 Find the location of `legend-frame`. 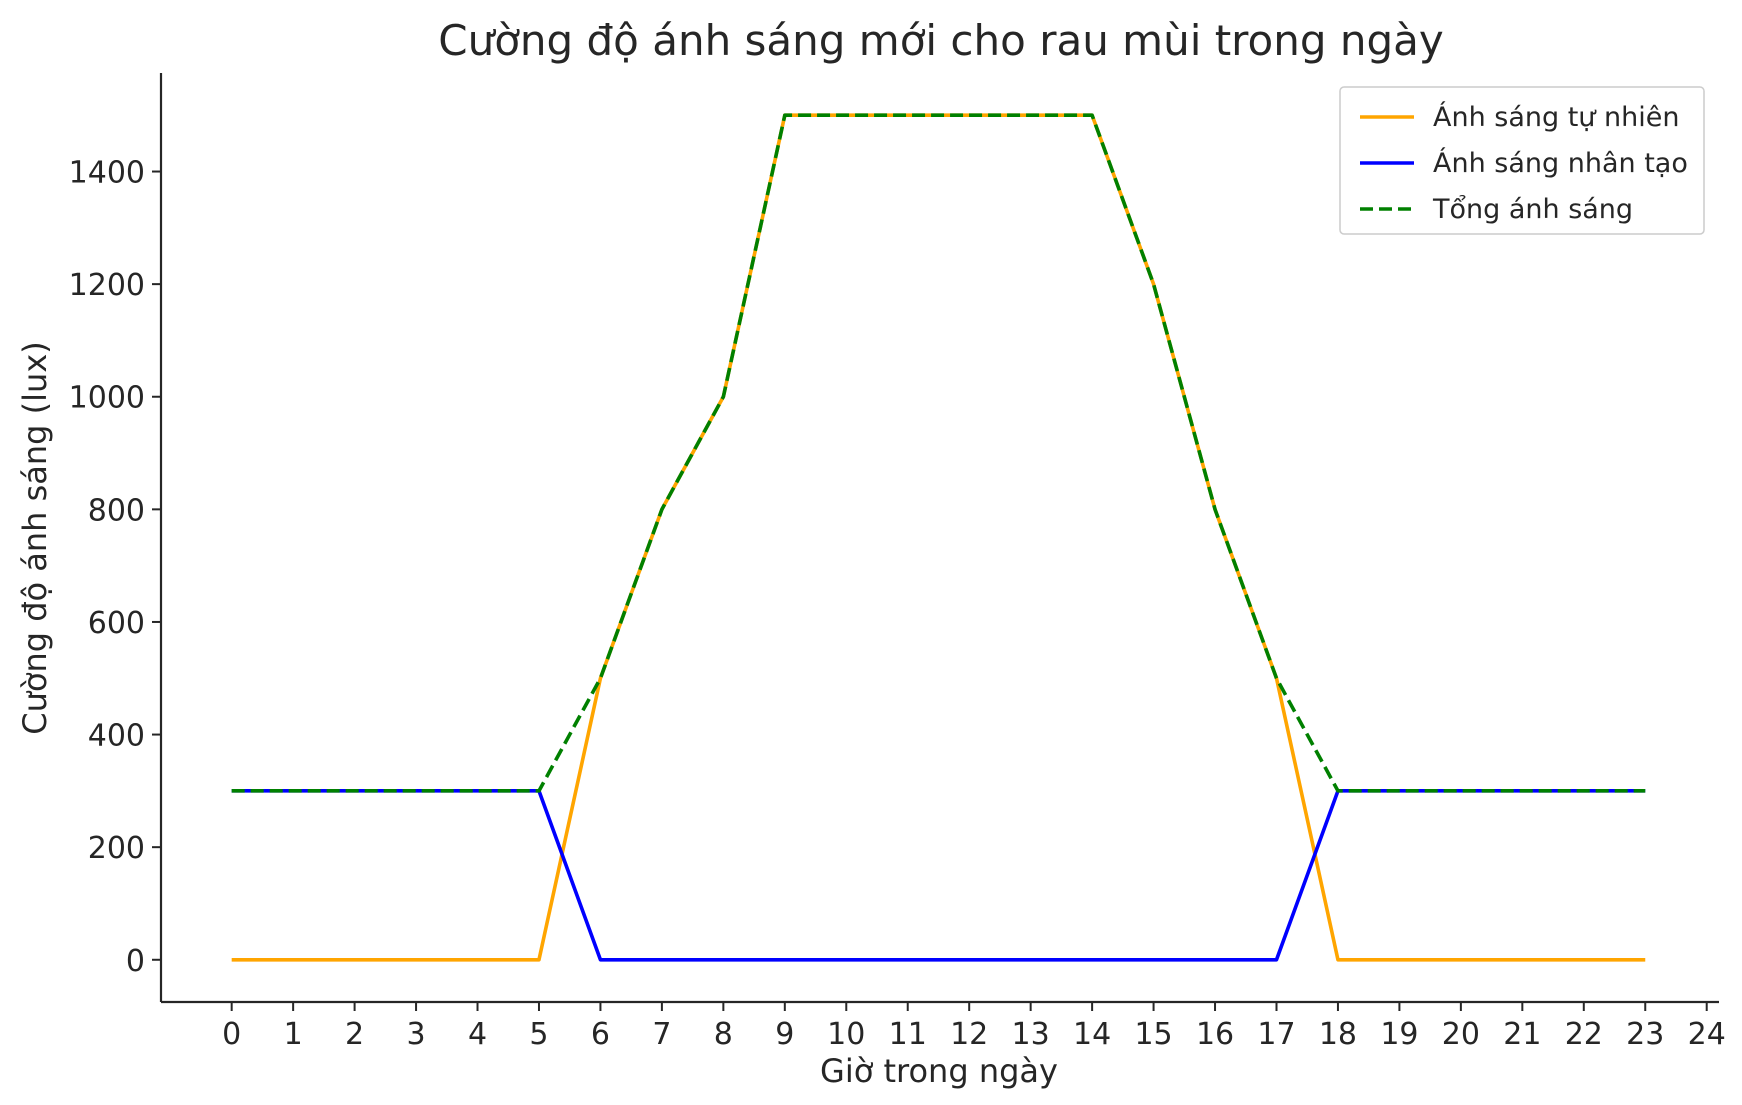

legend-frame is located at coordinates (1522, 160).